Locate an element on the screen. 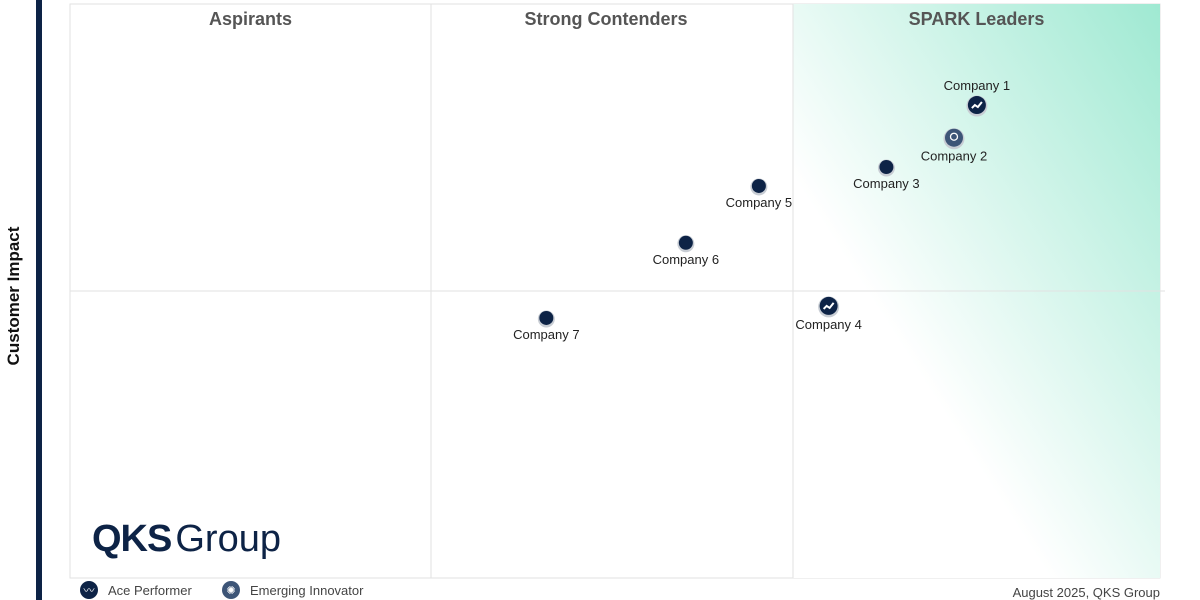 This screenshot has height=600, width=1200. legend-emerging-innovator: ✺ Emerging Innovator is located at coordinates (292, 590).